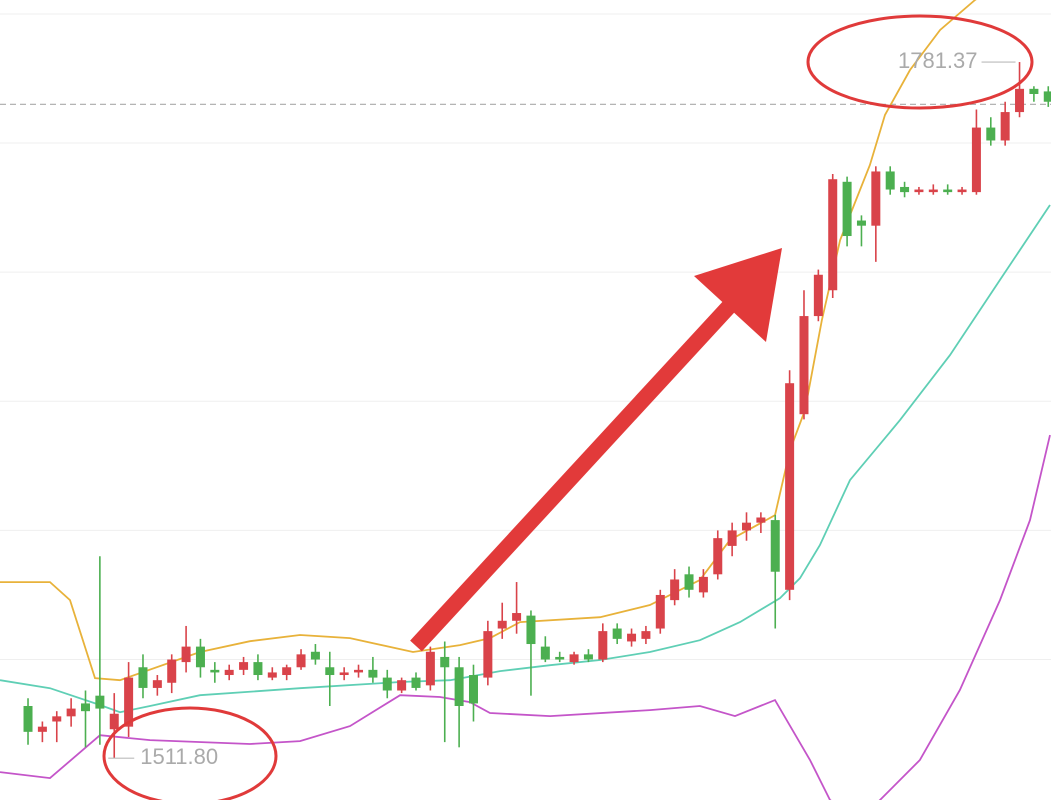  What do you see at coordinates (938, 60) in the screenshot?
I see `price-label: 1781.37` at bounding box center [938, 60].